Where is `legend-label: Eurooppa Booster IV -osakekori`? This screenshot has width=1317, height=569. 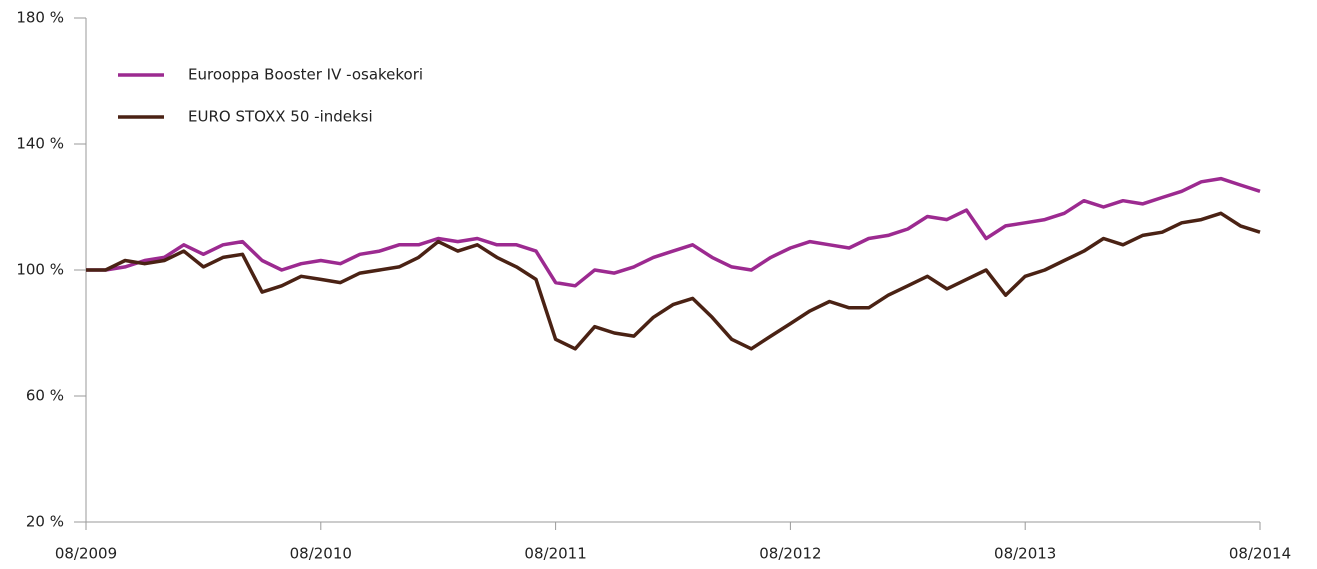
legend-label: Eurooppa Booster IV -osakekori is located at coordinates (305, 75).